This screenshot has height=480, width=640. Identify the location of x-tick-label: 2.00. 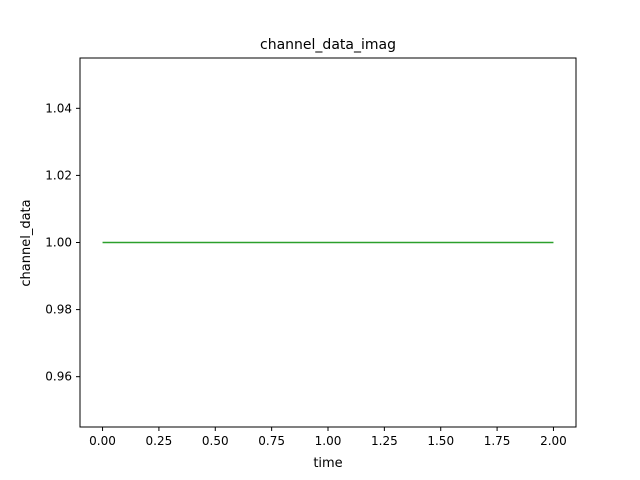
(553, 441).